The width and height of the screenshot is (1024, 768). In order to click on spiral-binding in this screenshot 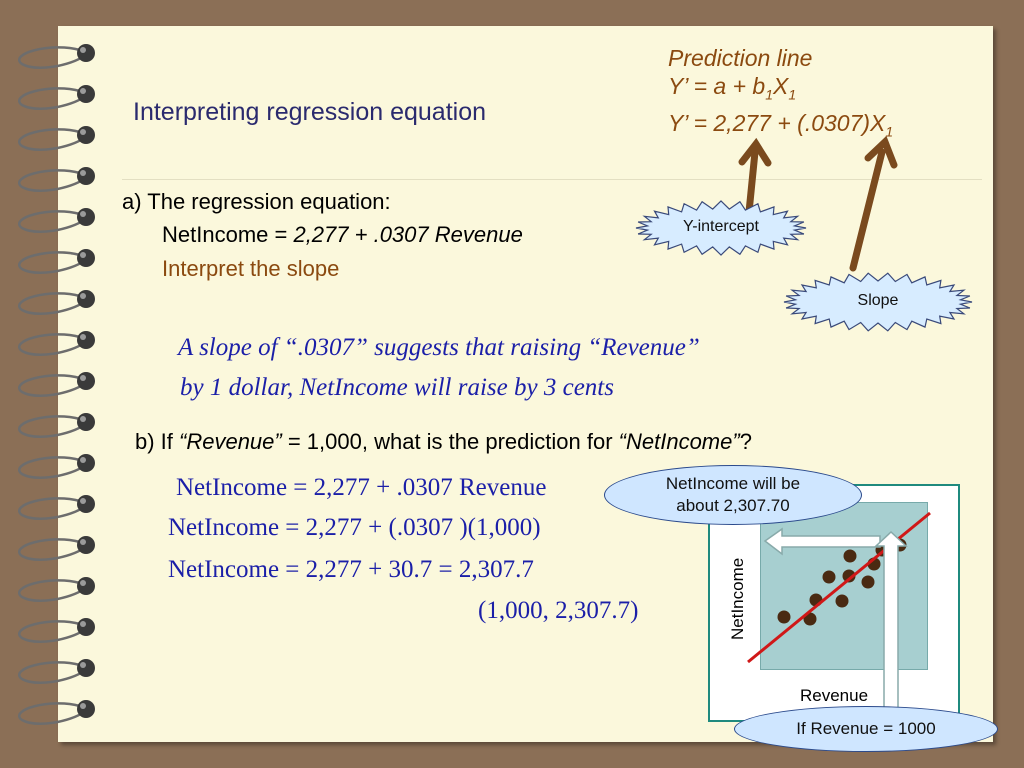, I will do `click(56, 384)`.